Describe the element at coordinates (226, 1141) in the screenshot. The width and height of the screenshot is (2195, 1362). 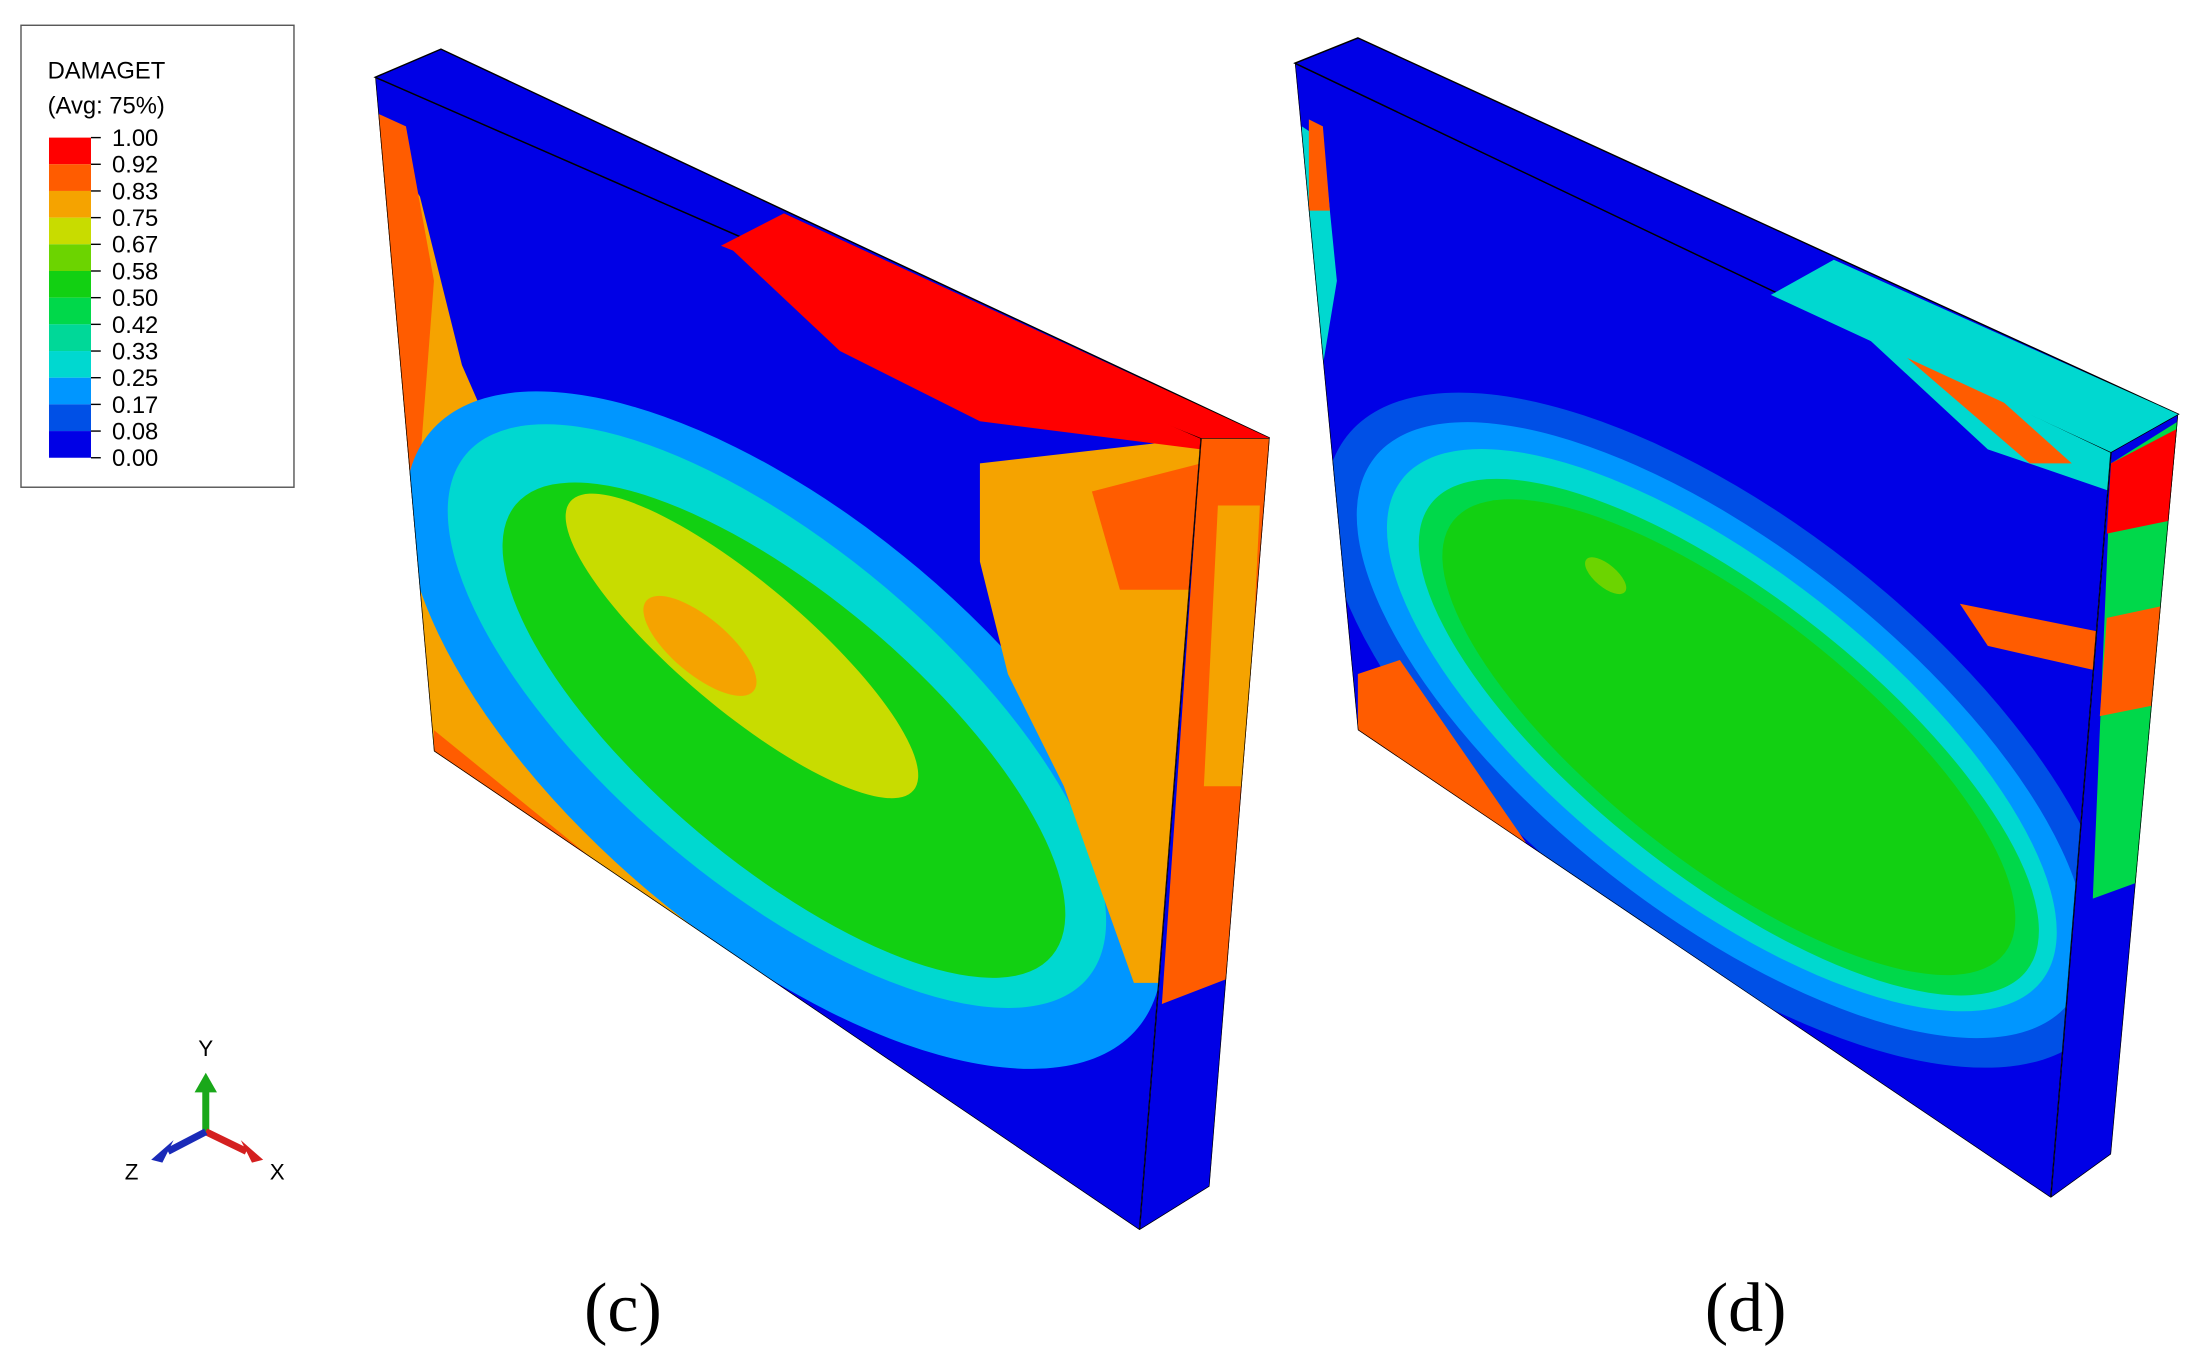
I see `triad-x-axis` at that location.